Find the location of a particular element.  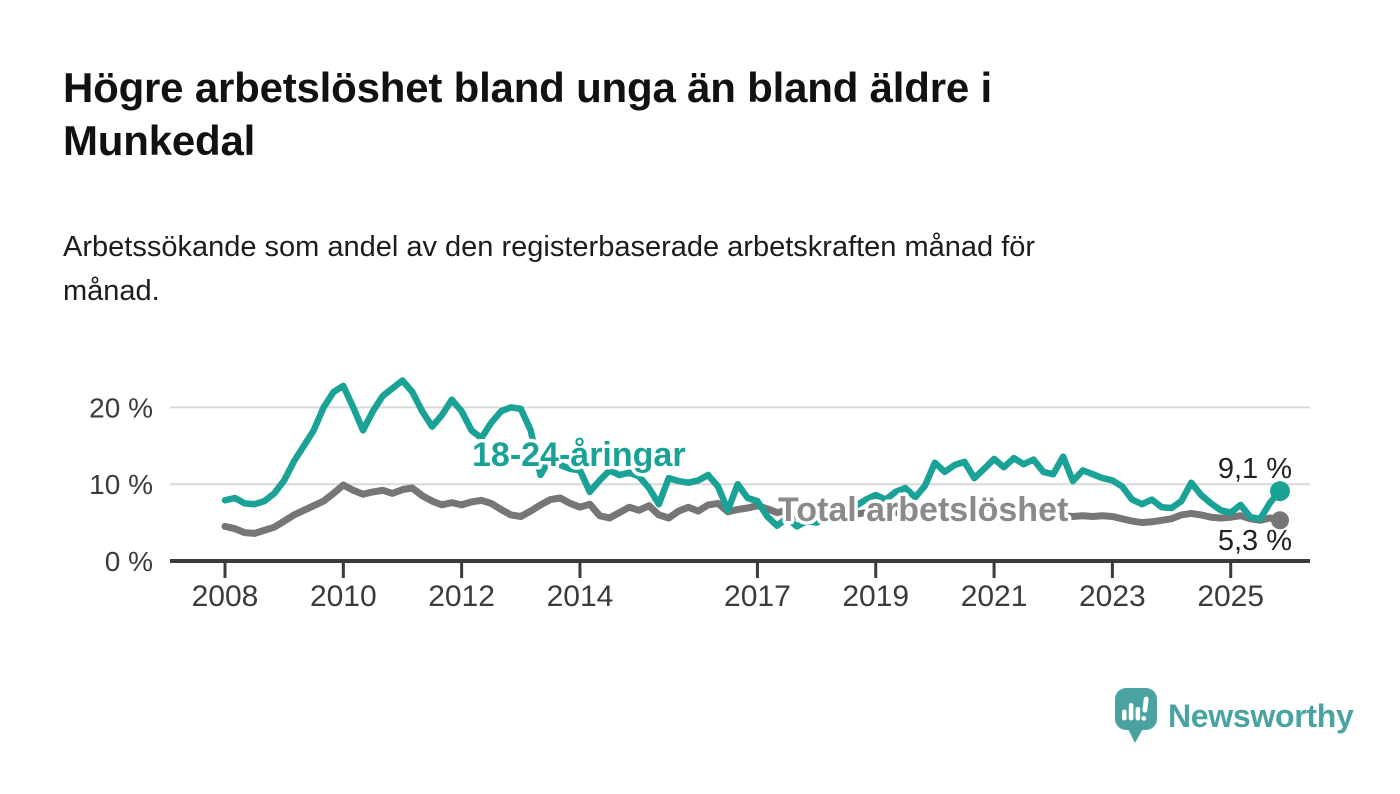

newsworthy-logo-icon is located at coordinates (1136, 716).